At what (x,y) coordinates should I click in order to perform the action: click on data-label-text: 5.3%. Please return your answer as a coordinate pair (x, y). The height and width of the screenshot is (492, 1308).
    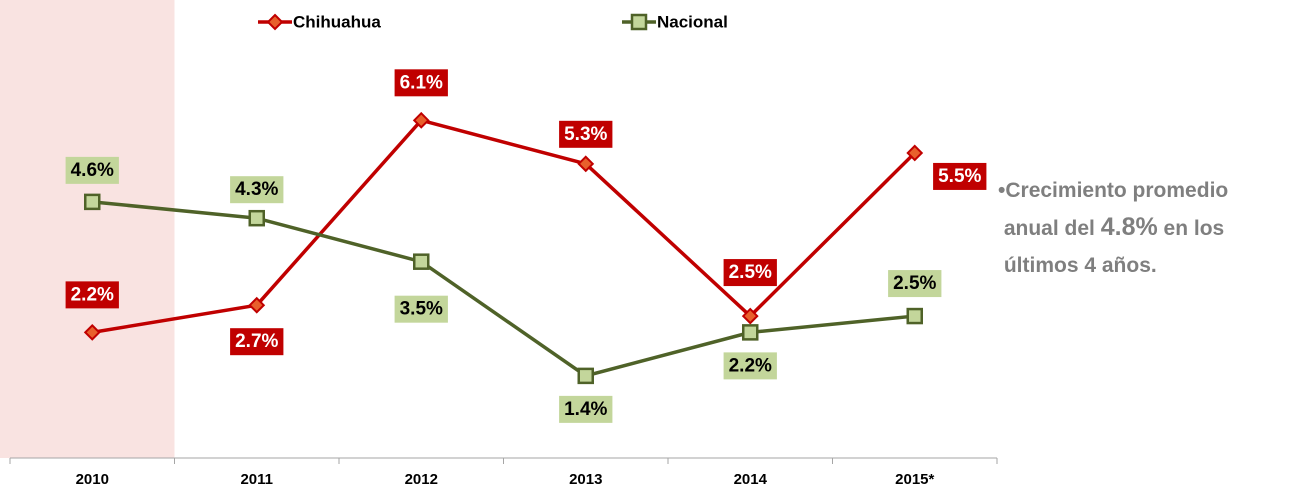
    Looking at the image, I should click on (585, 134).